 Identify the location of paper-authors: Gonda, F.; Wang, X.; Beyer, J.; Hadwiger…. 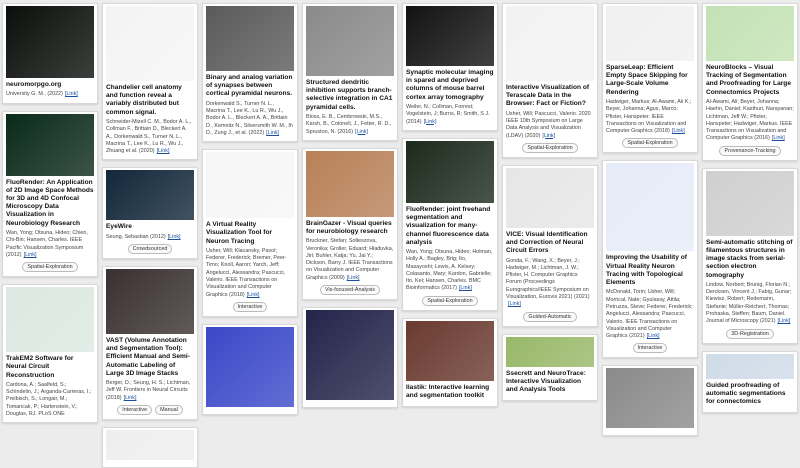
(548, 279).